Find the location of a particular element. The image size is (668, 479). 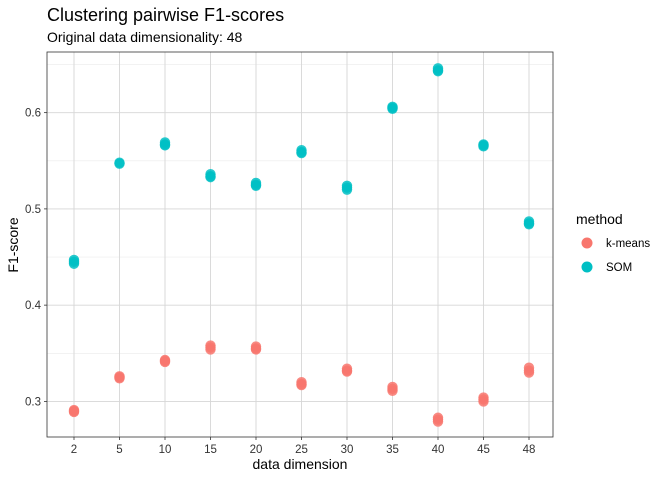

series-k-means is located at coordinates (301, 383).